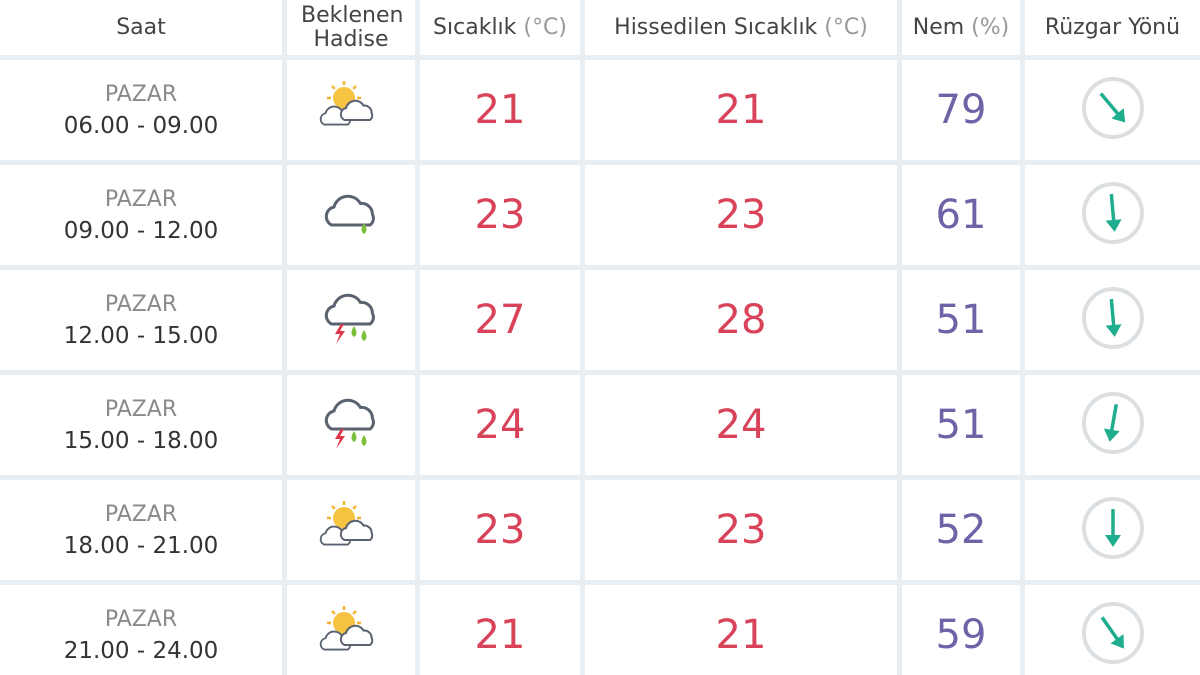 The height and width of the screenshot is (675, 1200). What do you see at coordinates (475, 27) in the screenshot?
I see `header-label: Sıcaklık` at bounding box center [475, 27].